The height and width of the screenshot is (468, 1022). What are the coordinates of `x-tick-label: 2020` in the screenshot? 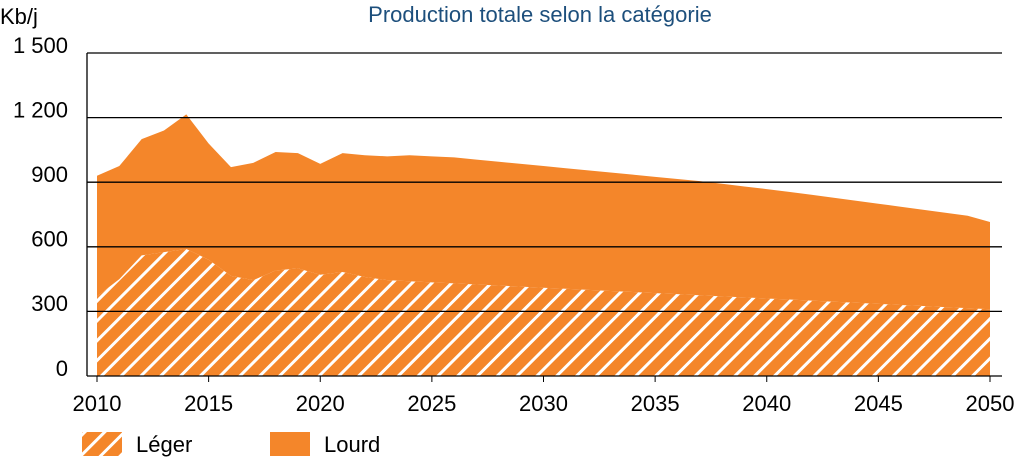 It's located at (320, 403).